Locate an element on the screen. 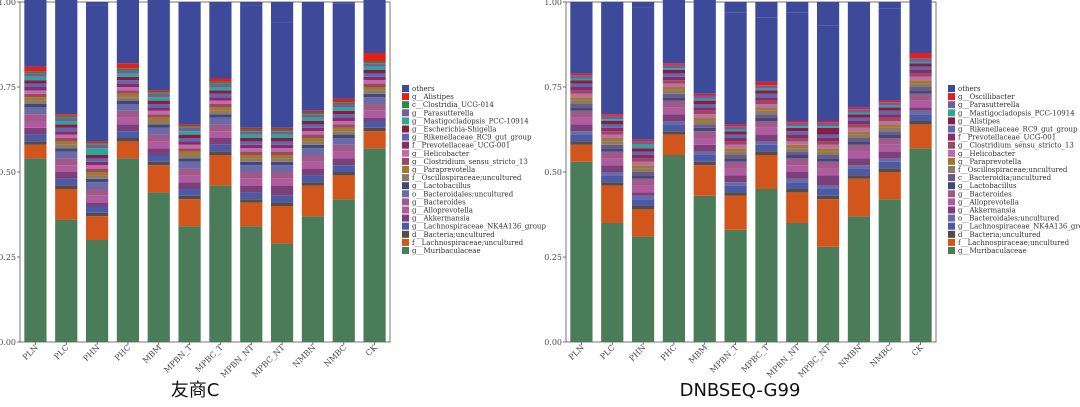 The height and width of the screenshot is (407, 1080). y-tick-label: 0.50 is located at coordinates (553, 172).